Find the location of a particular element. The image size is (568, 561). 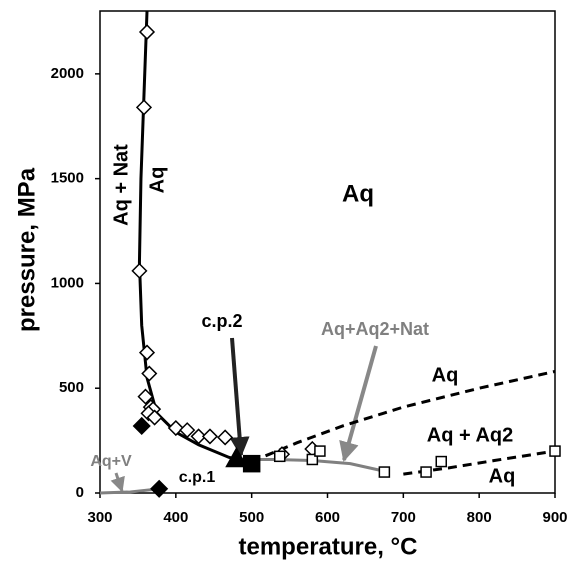

annotation: Aq + Aq2 is located at coordinates (470, 435).